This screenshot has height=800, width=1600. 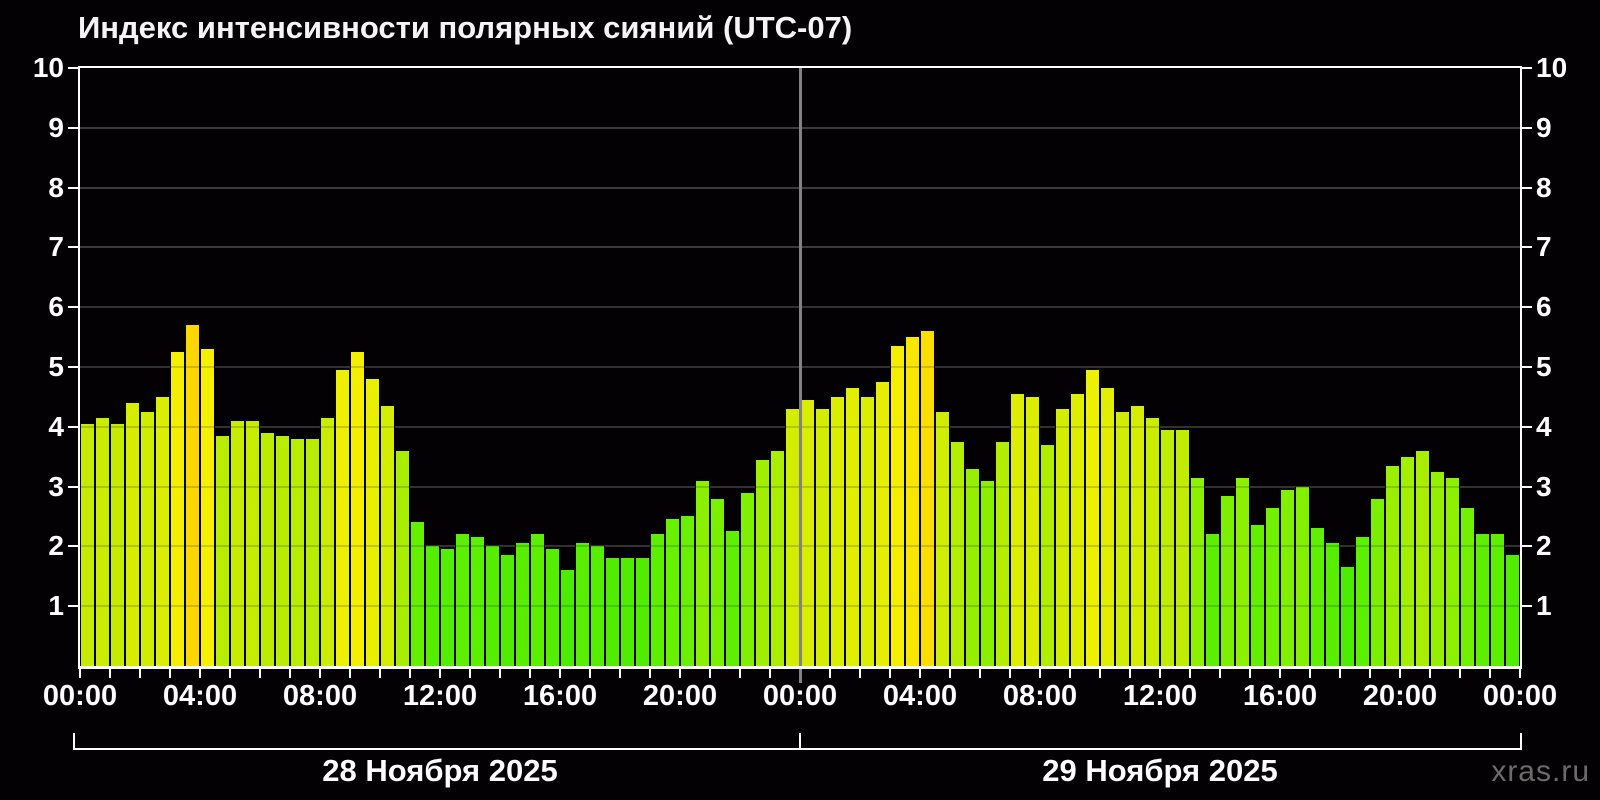 I want to click on y-axis-label-left: 1, so click(x=56, y=606).